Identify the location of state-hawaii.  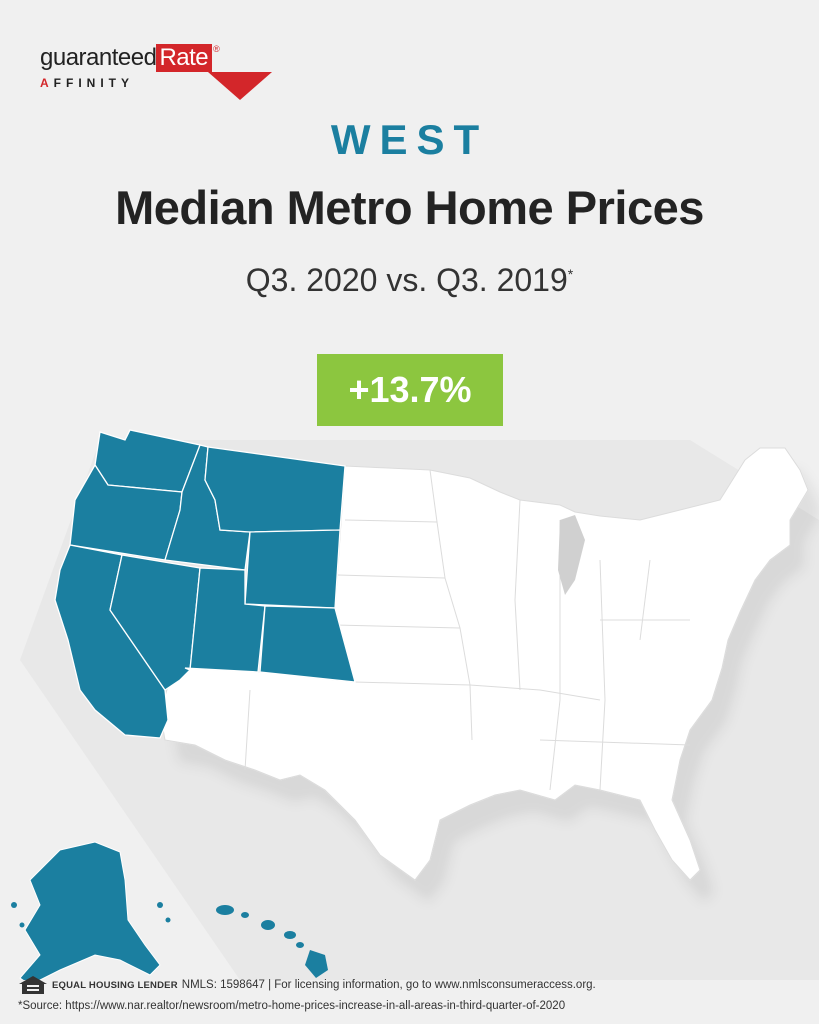
(272, 941).